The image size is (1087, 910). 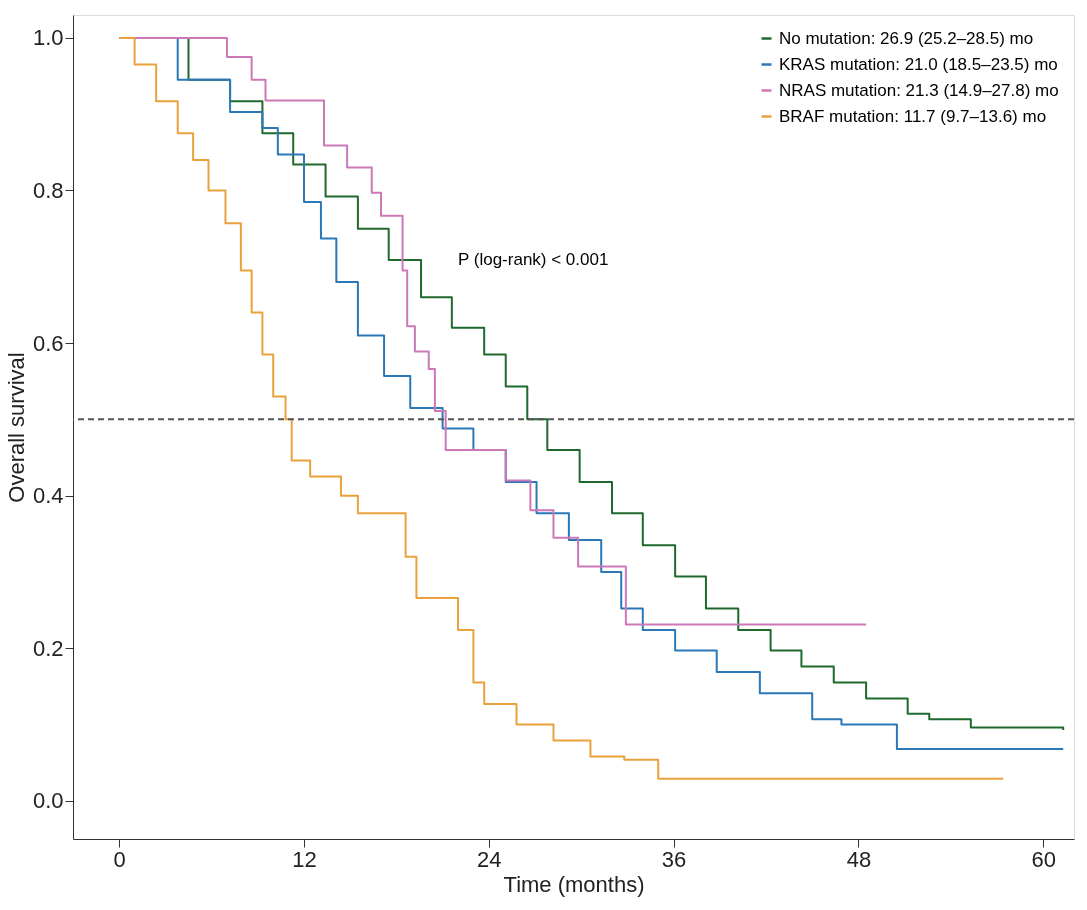 What do you see at coordinates (119, 859) in the screenshot?
I see `x-tick-label: 0` at bounding box center [119, 859].